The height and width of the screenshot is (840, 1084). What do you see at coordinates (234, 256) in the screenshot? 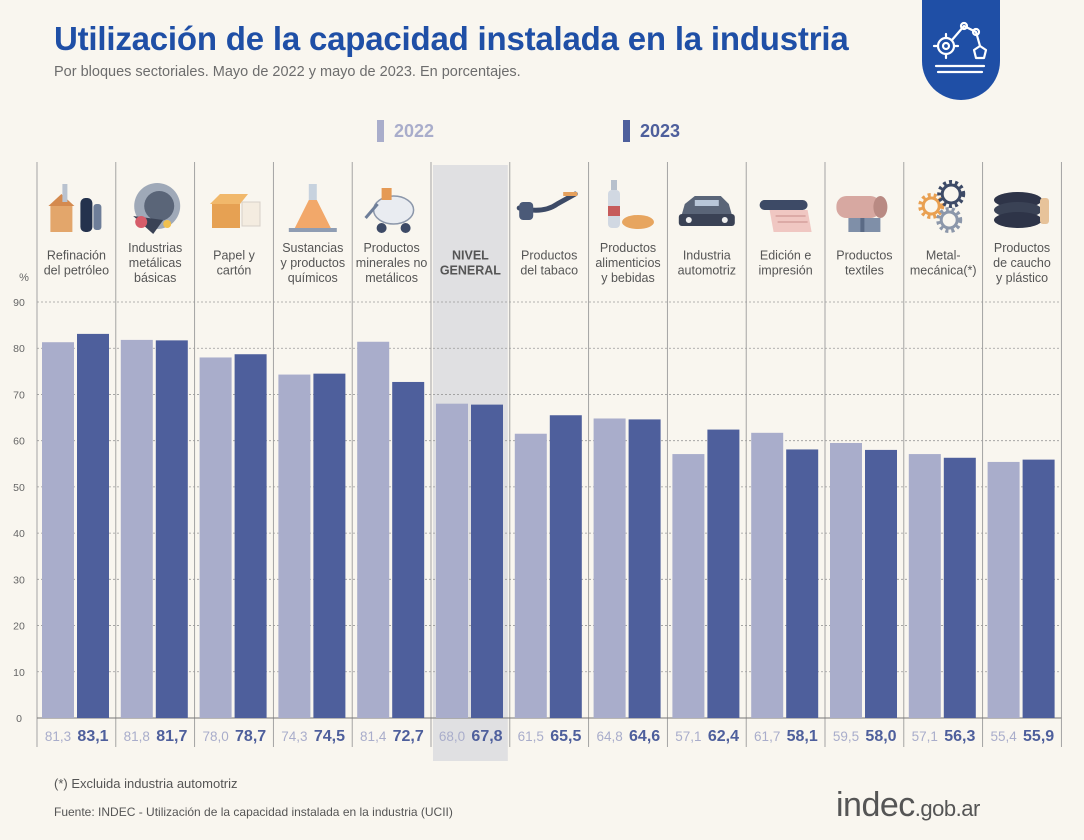
I see `category-label-line: Papel y` at bounding box center [234, 256].